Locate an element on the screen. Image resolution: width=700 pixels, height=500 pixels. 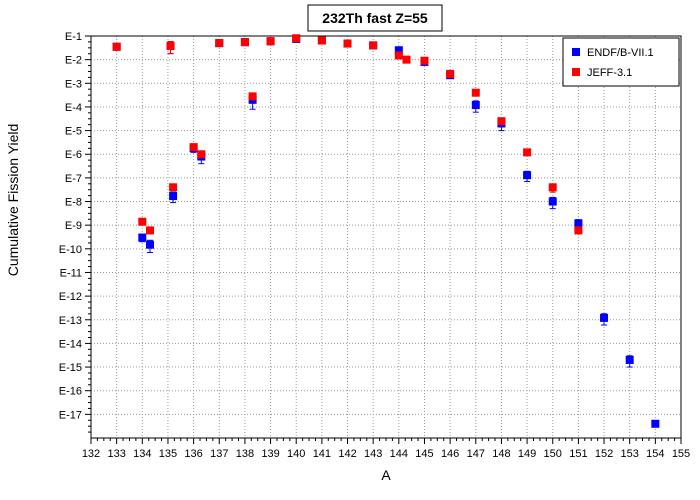
y-tick-label: E-3 is located at coordinates (73, 84).